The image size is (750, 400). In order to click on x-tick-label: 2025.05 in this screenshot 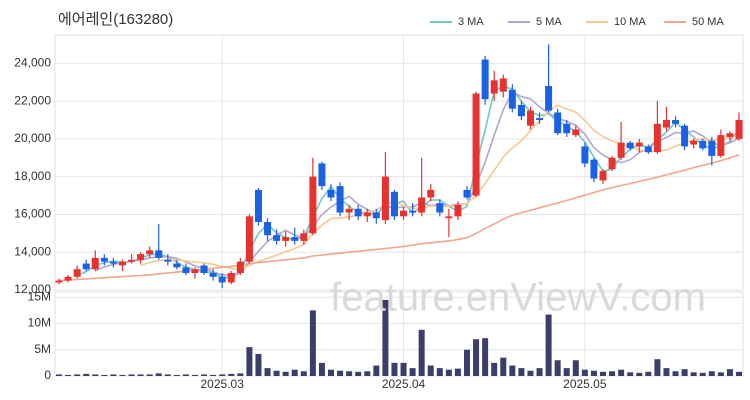, I will do `click(585, 384)`.